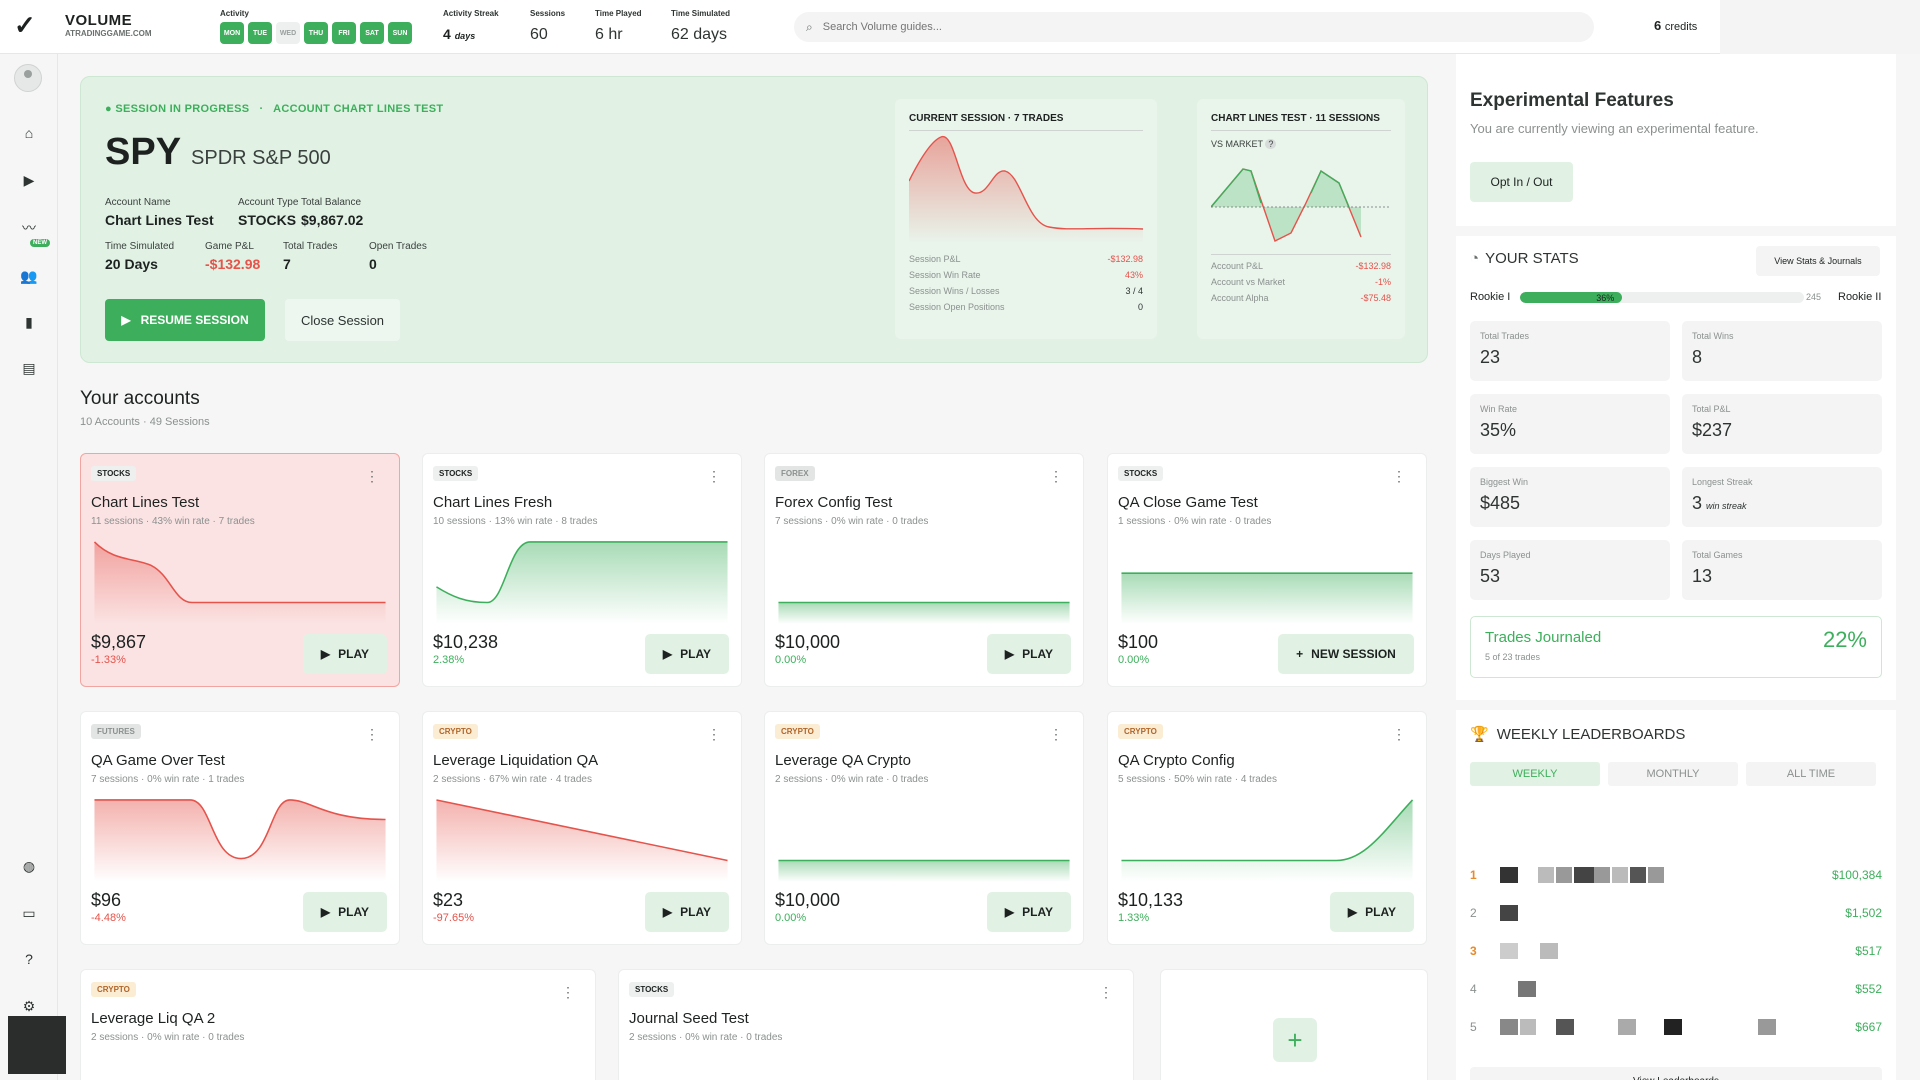  I want to click on account-change: 0.00%, so click(1134, 660).